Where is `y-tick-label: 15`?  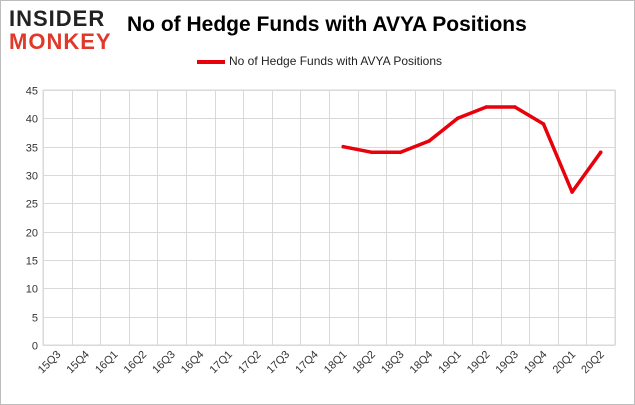 y-tick-label: 15 is located at coordinates (32, 262).